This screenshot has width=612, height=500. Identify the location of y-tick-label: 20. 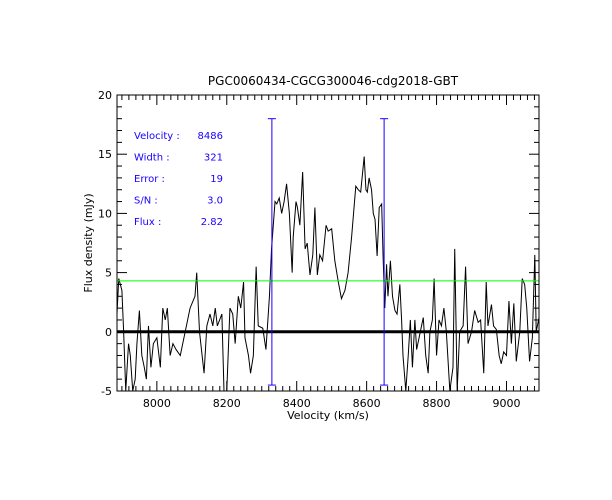
(105, 95).